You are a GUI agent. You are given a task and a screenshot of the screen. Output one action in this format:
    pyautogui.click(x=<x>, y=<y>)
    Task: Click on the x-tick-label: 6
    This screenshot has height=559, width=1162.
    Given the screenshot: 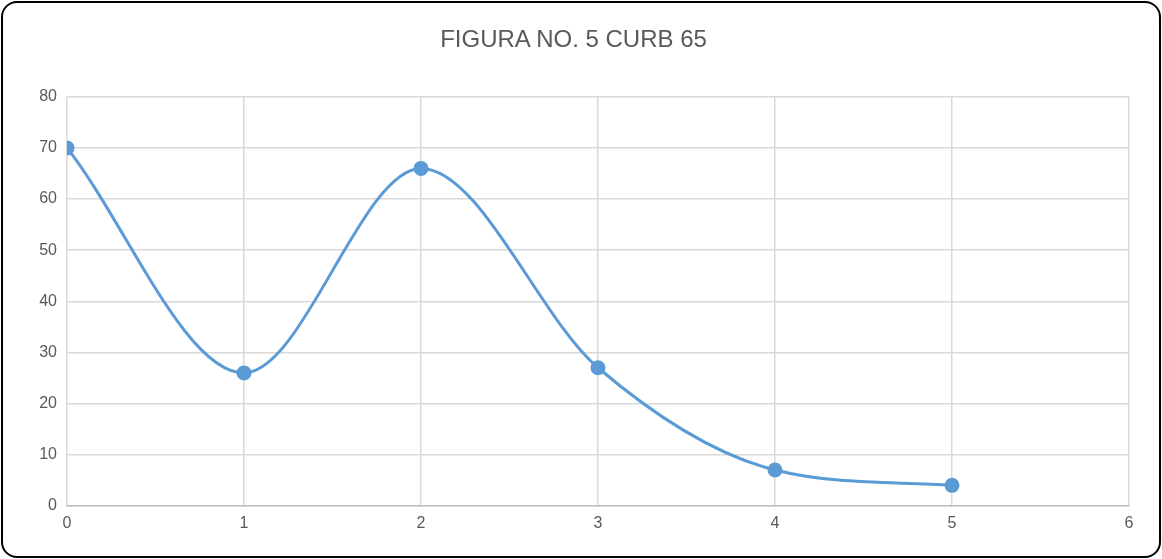 What is the action you would take?
    pyautogui.click(x=1129, y=522)
    